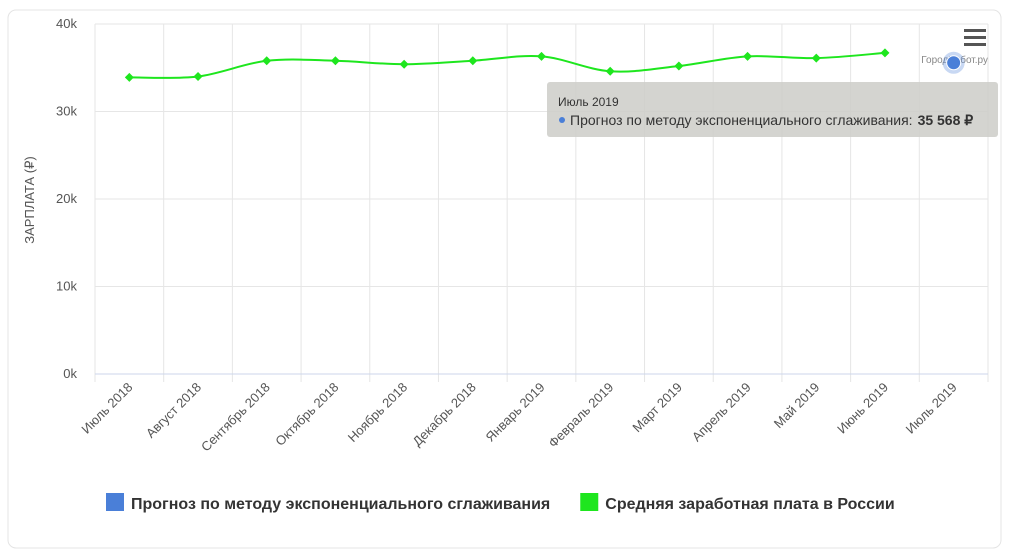 The height and width of the screenshot is (559, 1009). Describe the element at coordinates (66, 198) in the screenshot. I see `y-tick-label: 20k` at that location.